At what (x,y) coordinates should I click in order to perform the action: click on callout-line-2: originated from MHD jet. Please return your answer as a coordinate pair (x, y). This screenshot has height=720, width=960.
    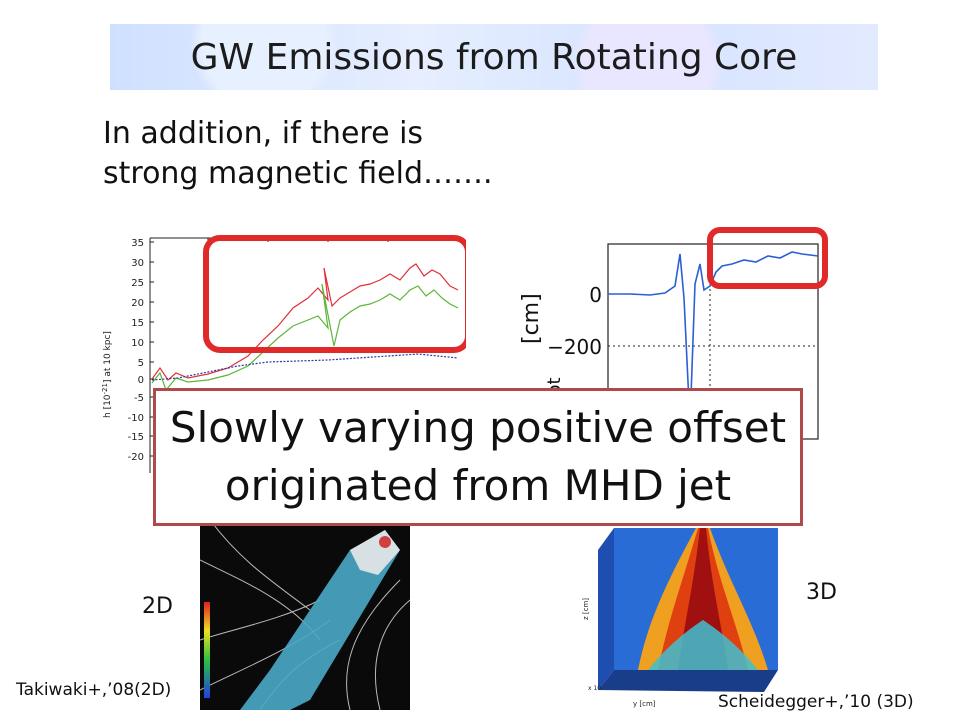
    Looking at the image, I should click on (478, 485).